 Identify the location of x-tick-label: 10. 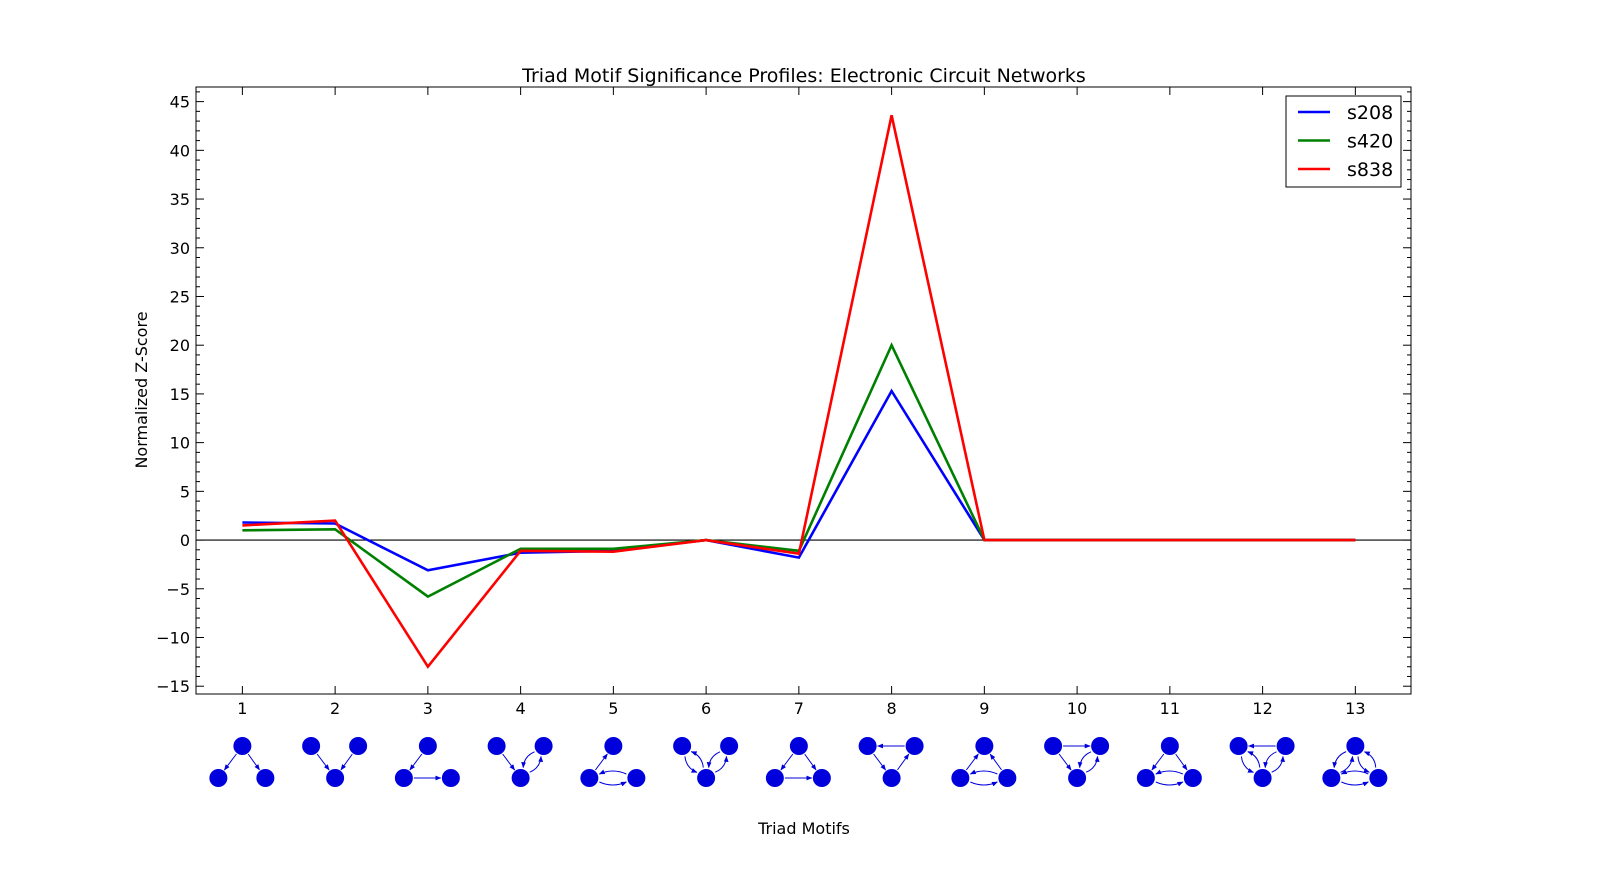
(1077, 708).